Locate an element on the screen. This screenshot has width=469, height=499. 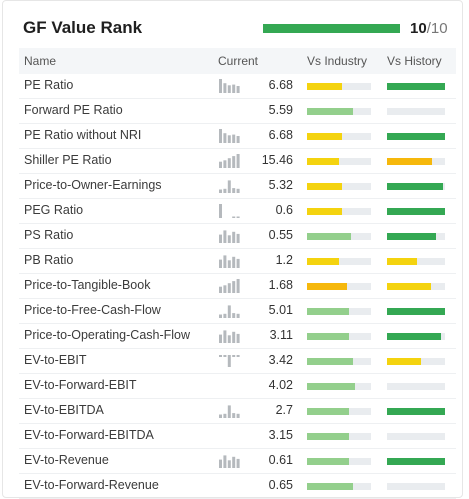
metric-name: EV-to-Forward-EBIT is located at coordinates (80, 385).